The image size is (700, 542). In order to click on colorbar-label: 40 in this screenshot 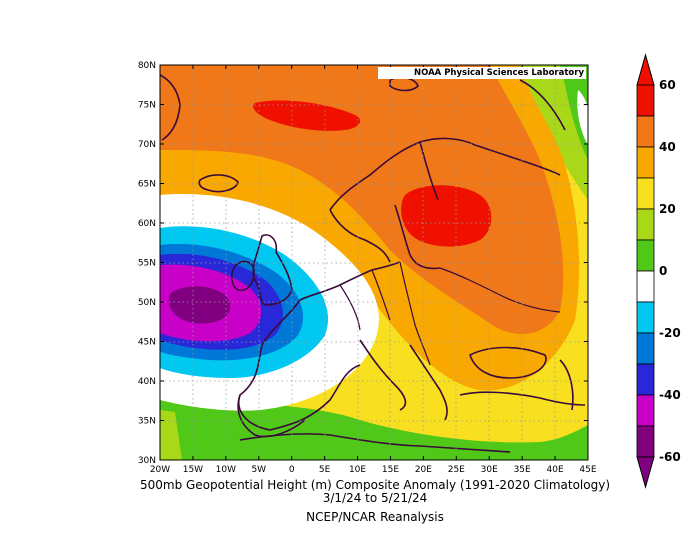, I will do `click(667, 147)`.